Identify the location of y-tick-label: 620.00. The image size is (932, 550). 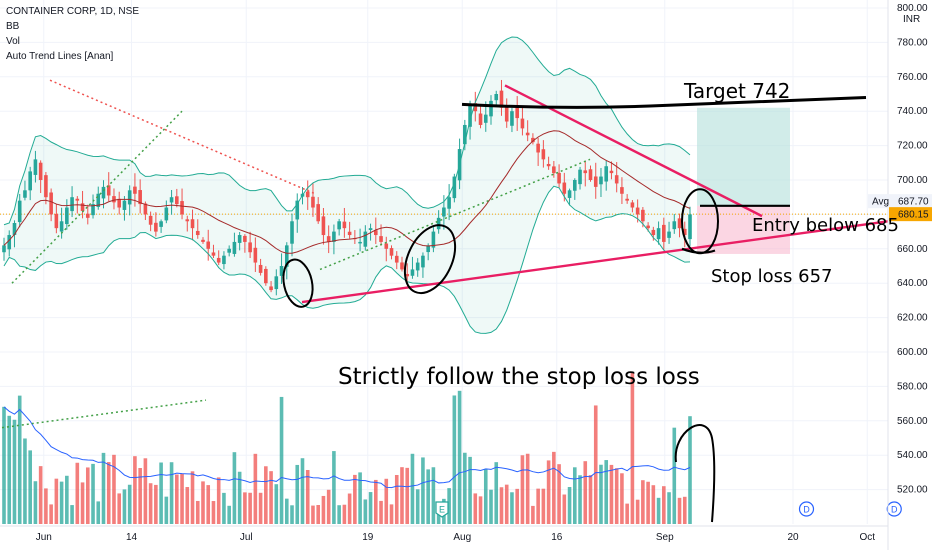
(912, 318).